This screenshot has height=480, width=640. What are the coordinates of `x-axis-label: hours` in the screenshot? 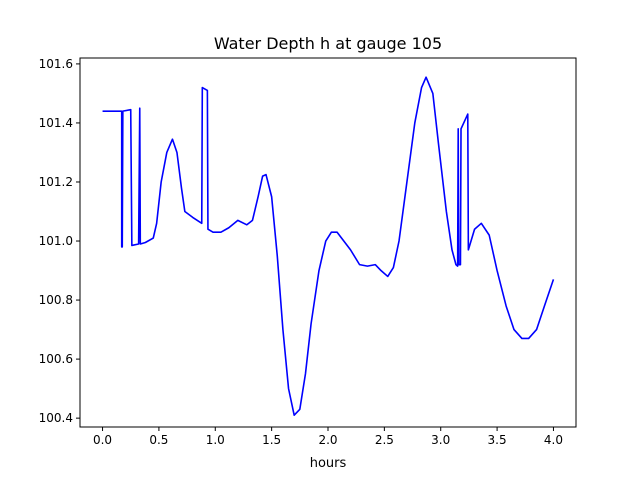 It's located at (328, 463).